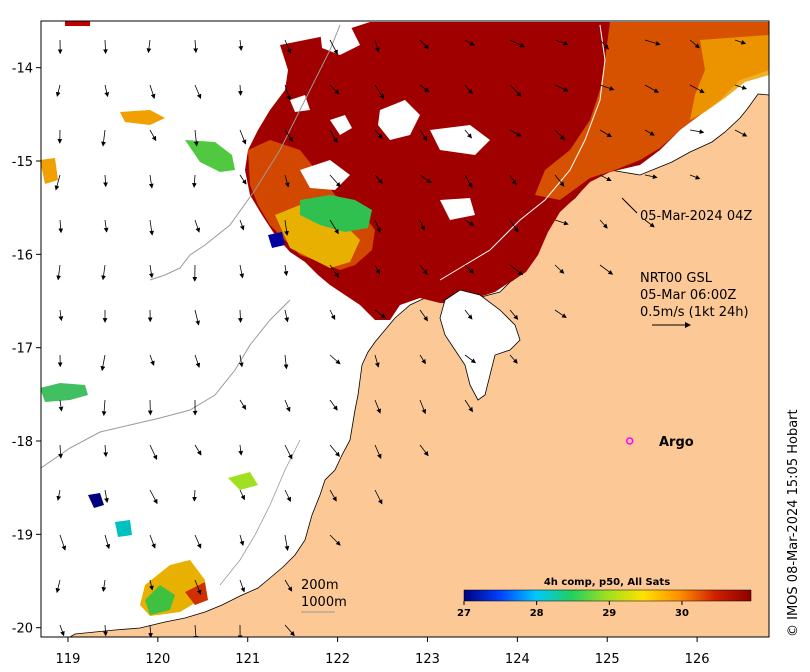  I want to click on argo-float-marker, so click(629, 441).